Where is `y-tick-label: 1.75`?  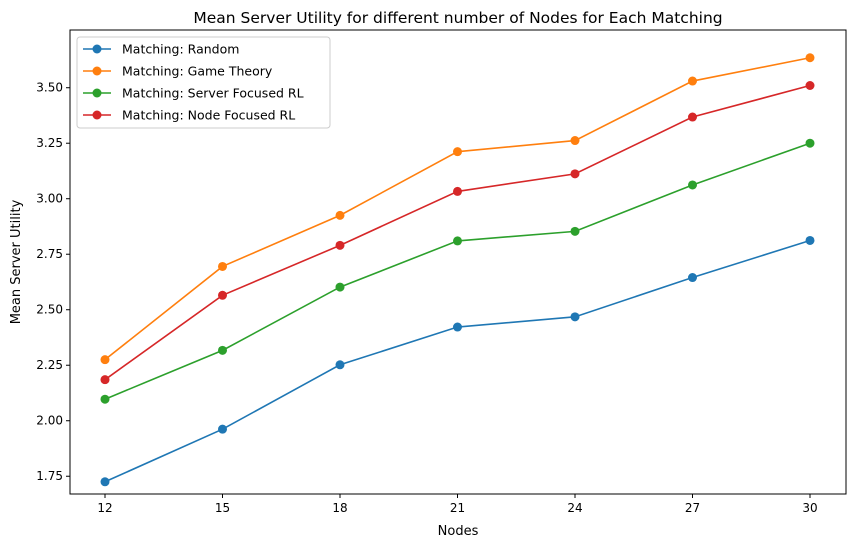 y-tick-label: 1.75 is located at coordinates (49, 476).